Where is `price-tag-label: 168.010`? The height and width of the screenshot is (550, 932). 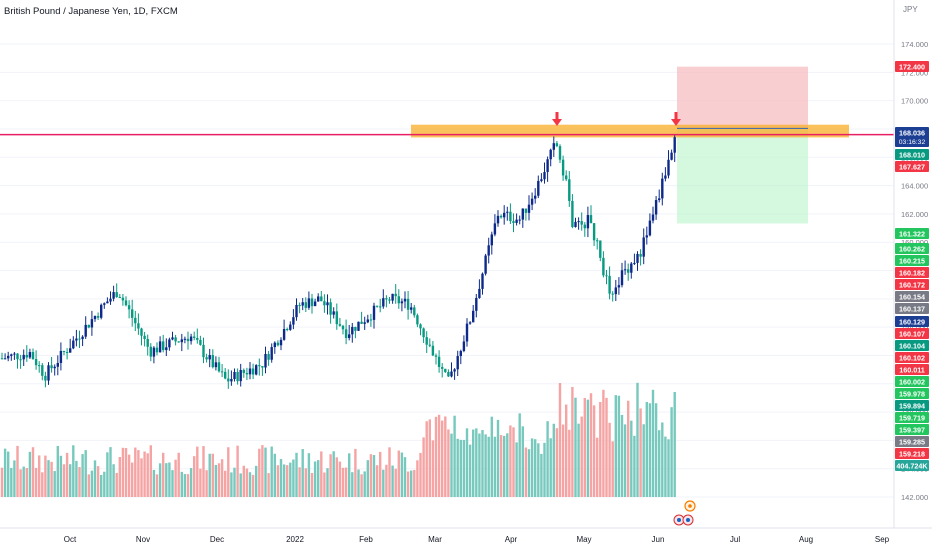
price-tag-label: 168.010 is located at coordinates (912, 155).